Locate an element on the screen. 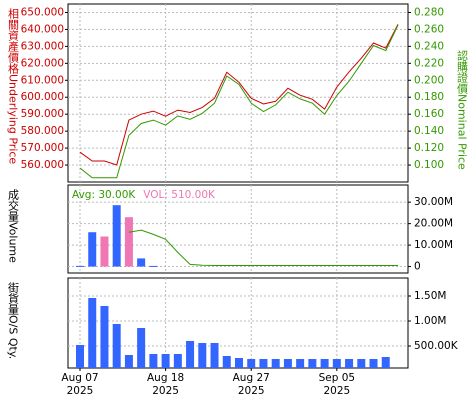  y-tick-label: 10.00M is located at coordinates (433, 245).